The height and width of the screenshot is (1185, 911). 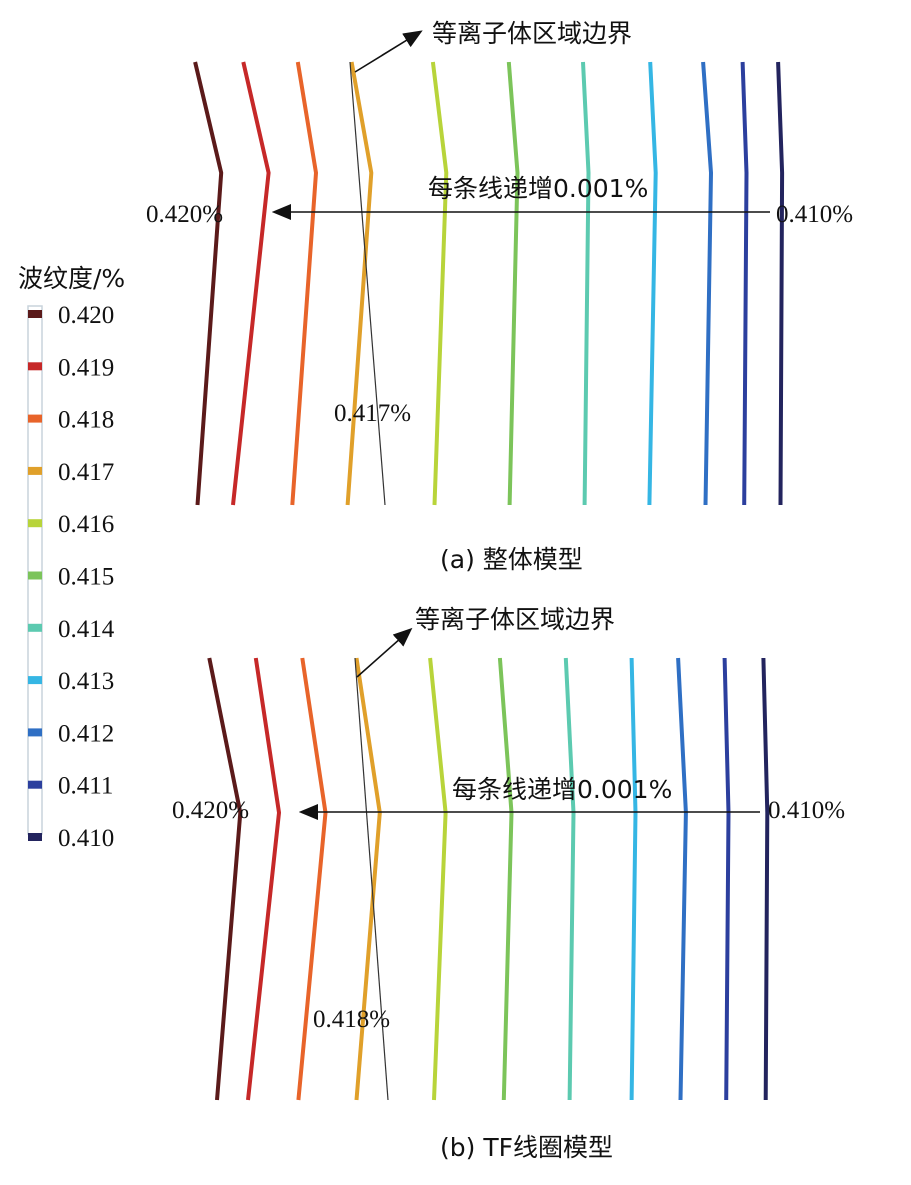 I want to click on legend-label: 0.416, so click(x=86, y=524).